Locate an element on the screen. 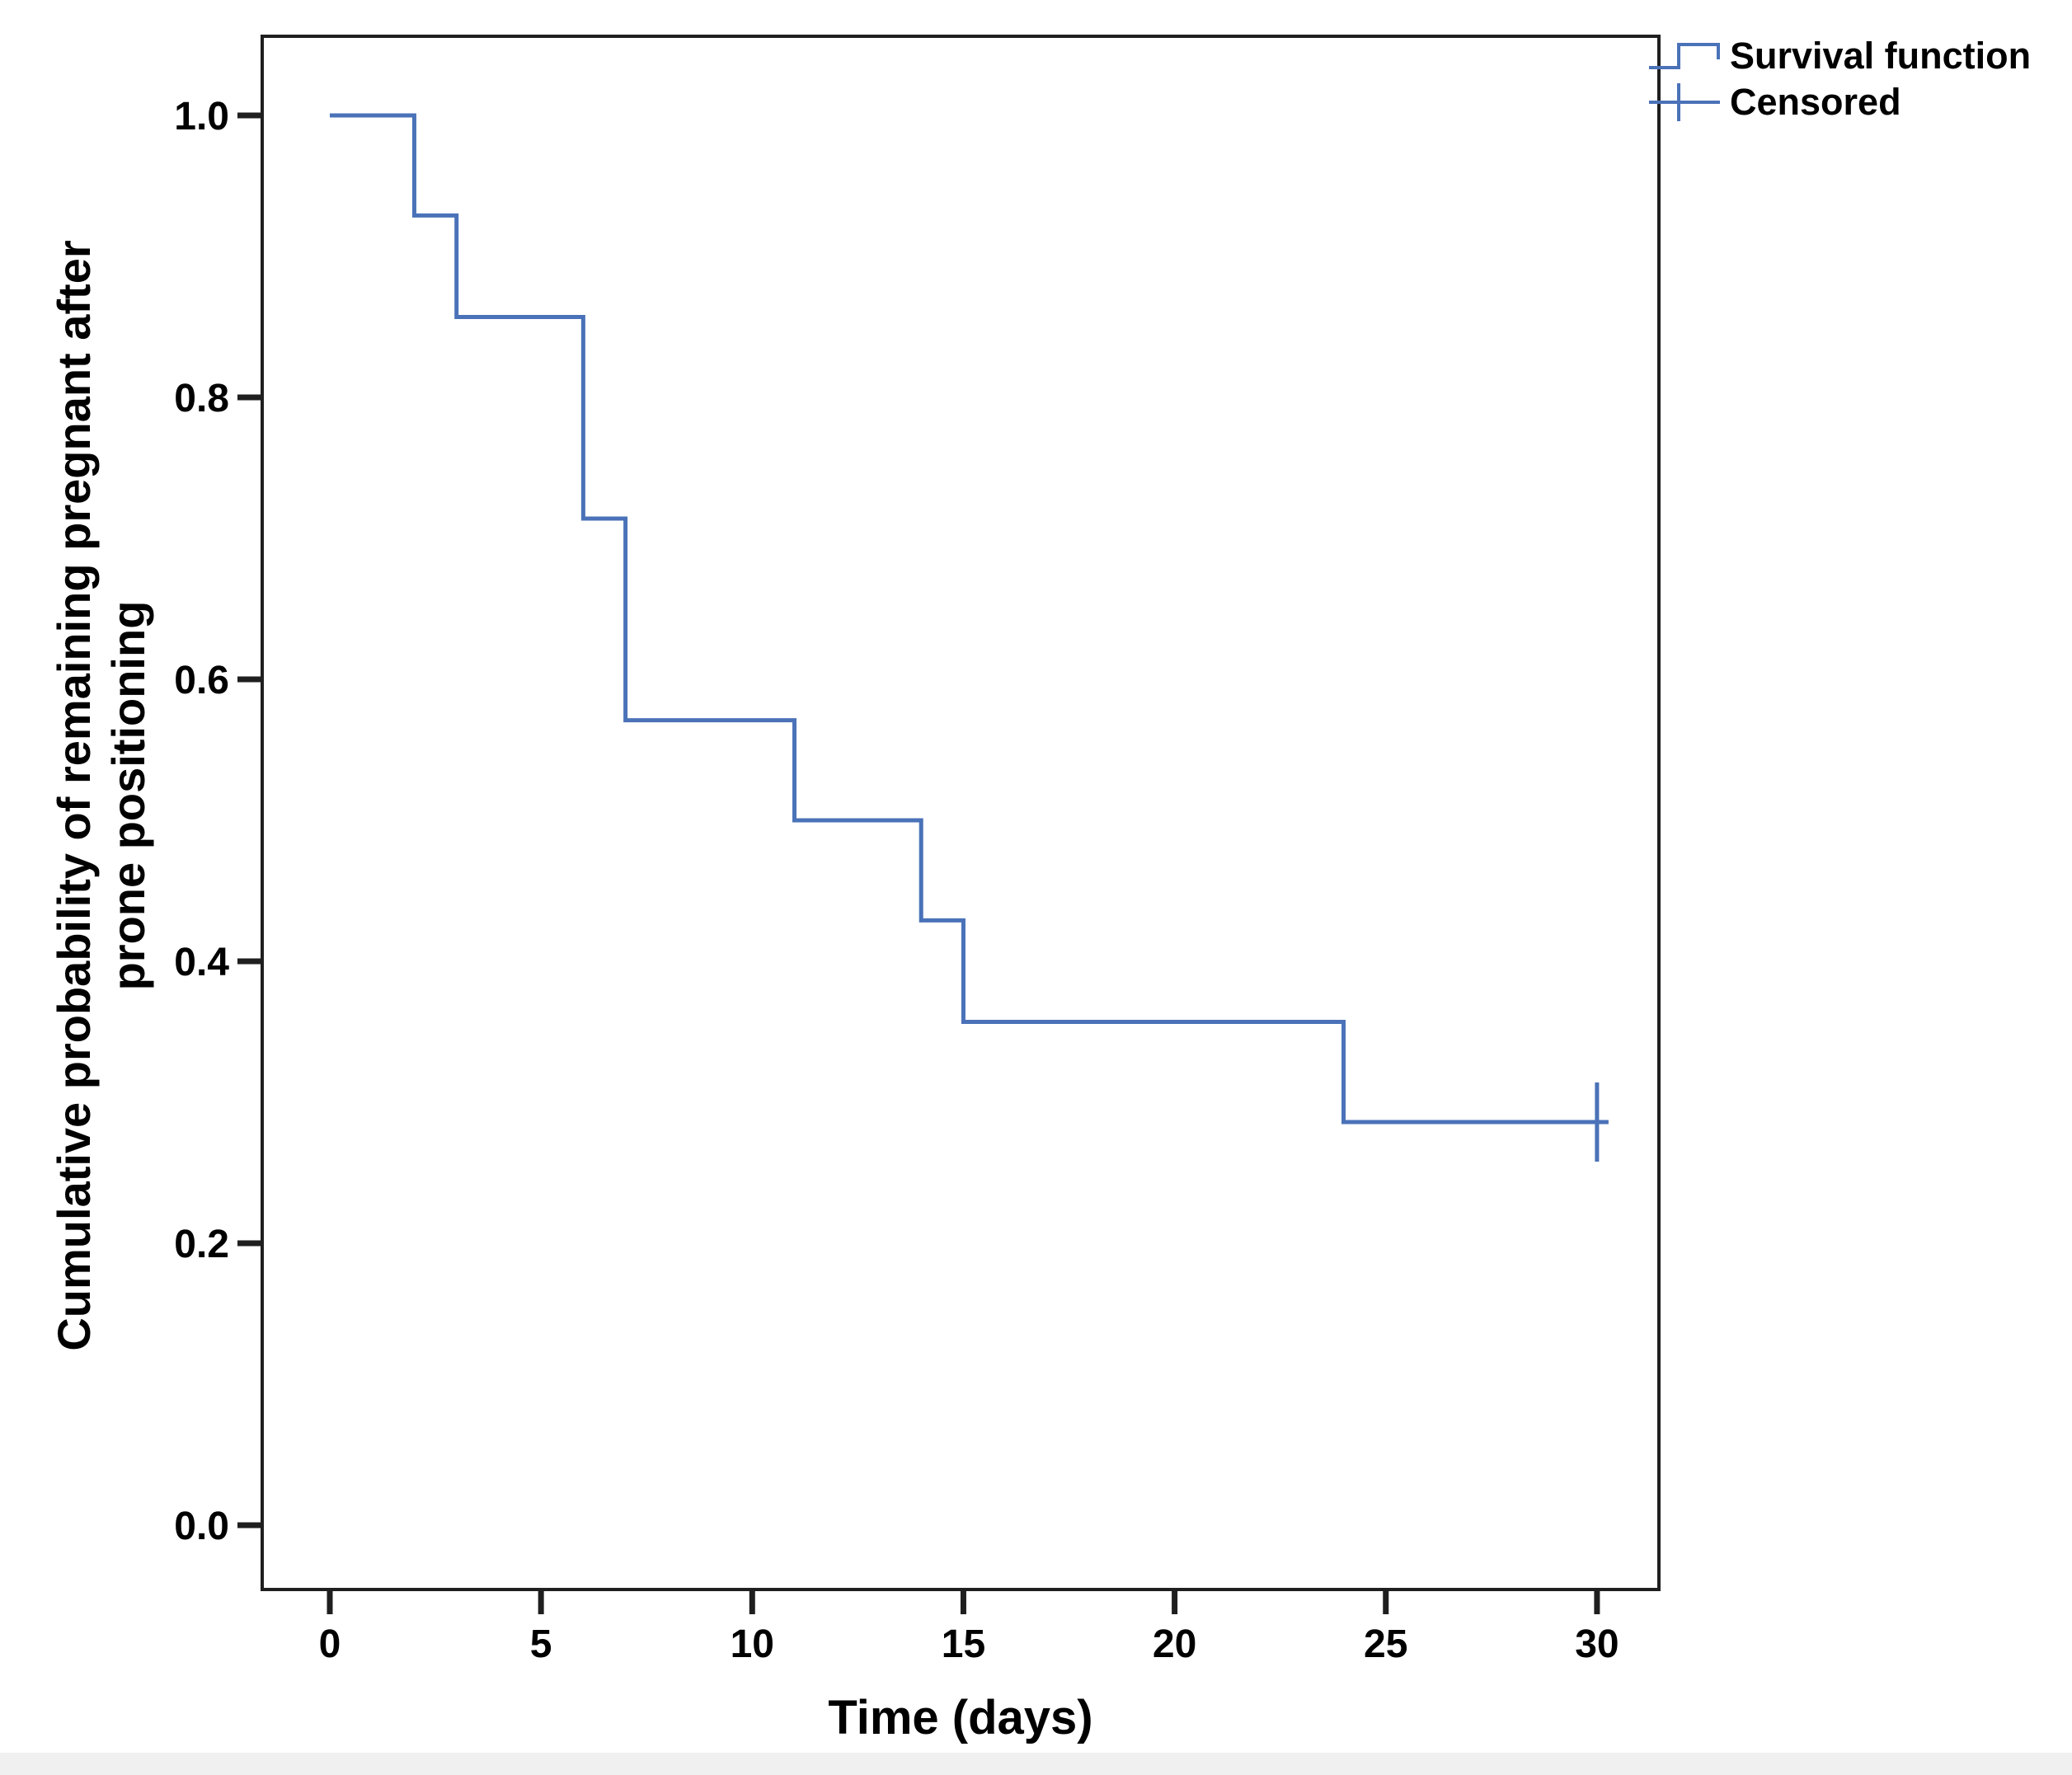 The width and height of the screenshot is (2072, 1775). legend-label-censored: Censored is located at coordinates (1815, 102).